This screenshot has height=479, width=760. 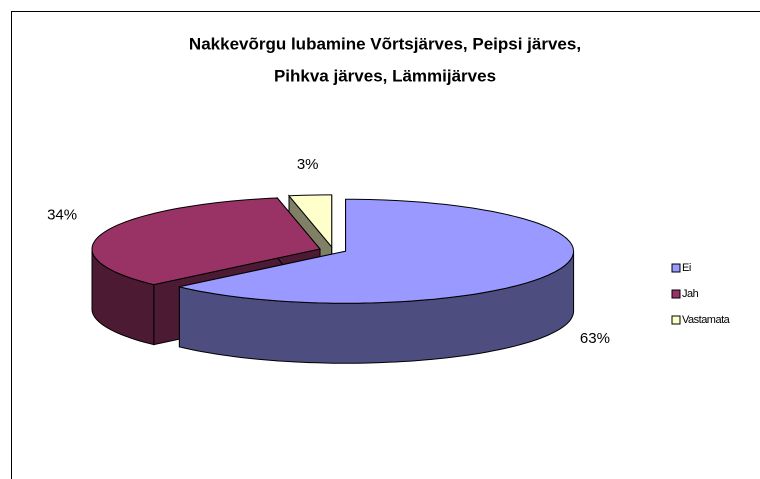 What do you see at coordinates (385, 75) in the screenshot?
I see `chart-title: Pihkva järves, Lämmijärves` at bounding box center [385, 75].